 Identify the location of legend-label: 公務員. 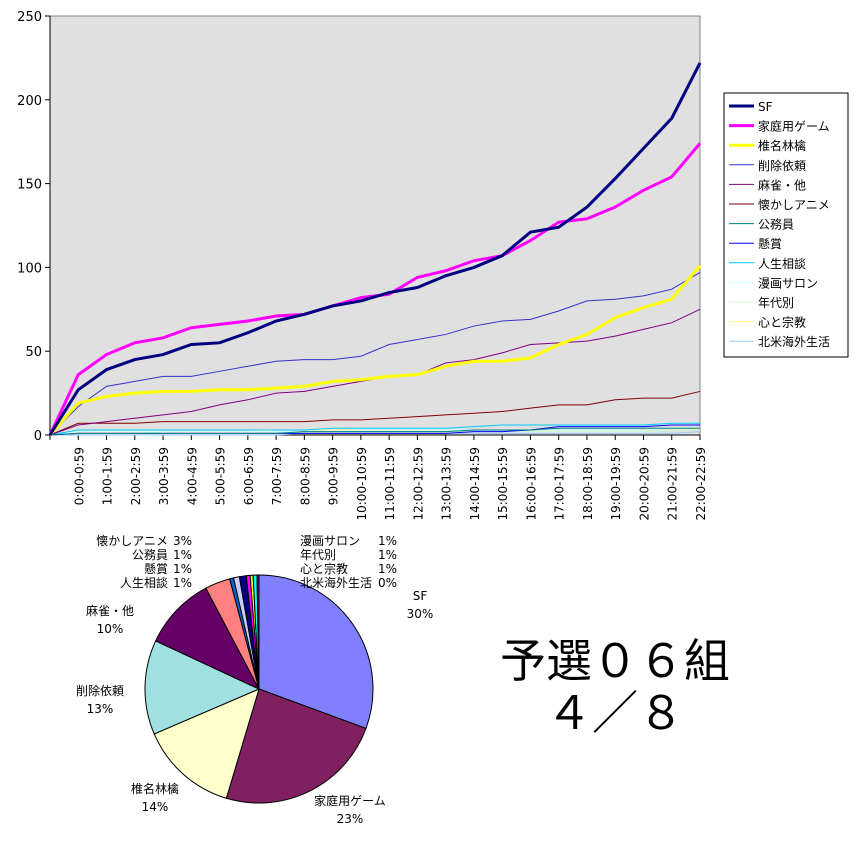
(776, 225).